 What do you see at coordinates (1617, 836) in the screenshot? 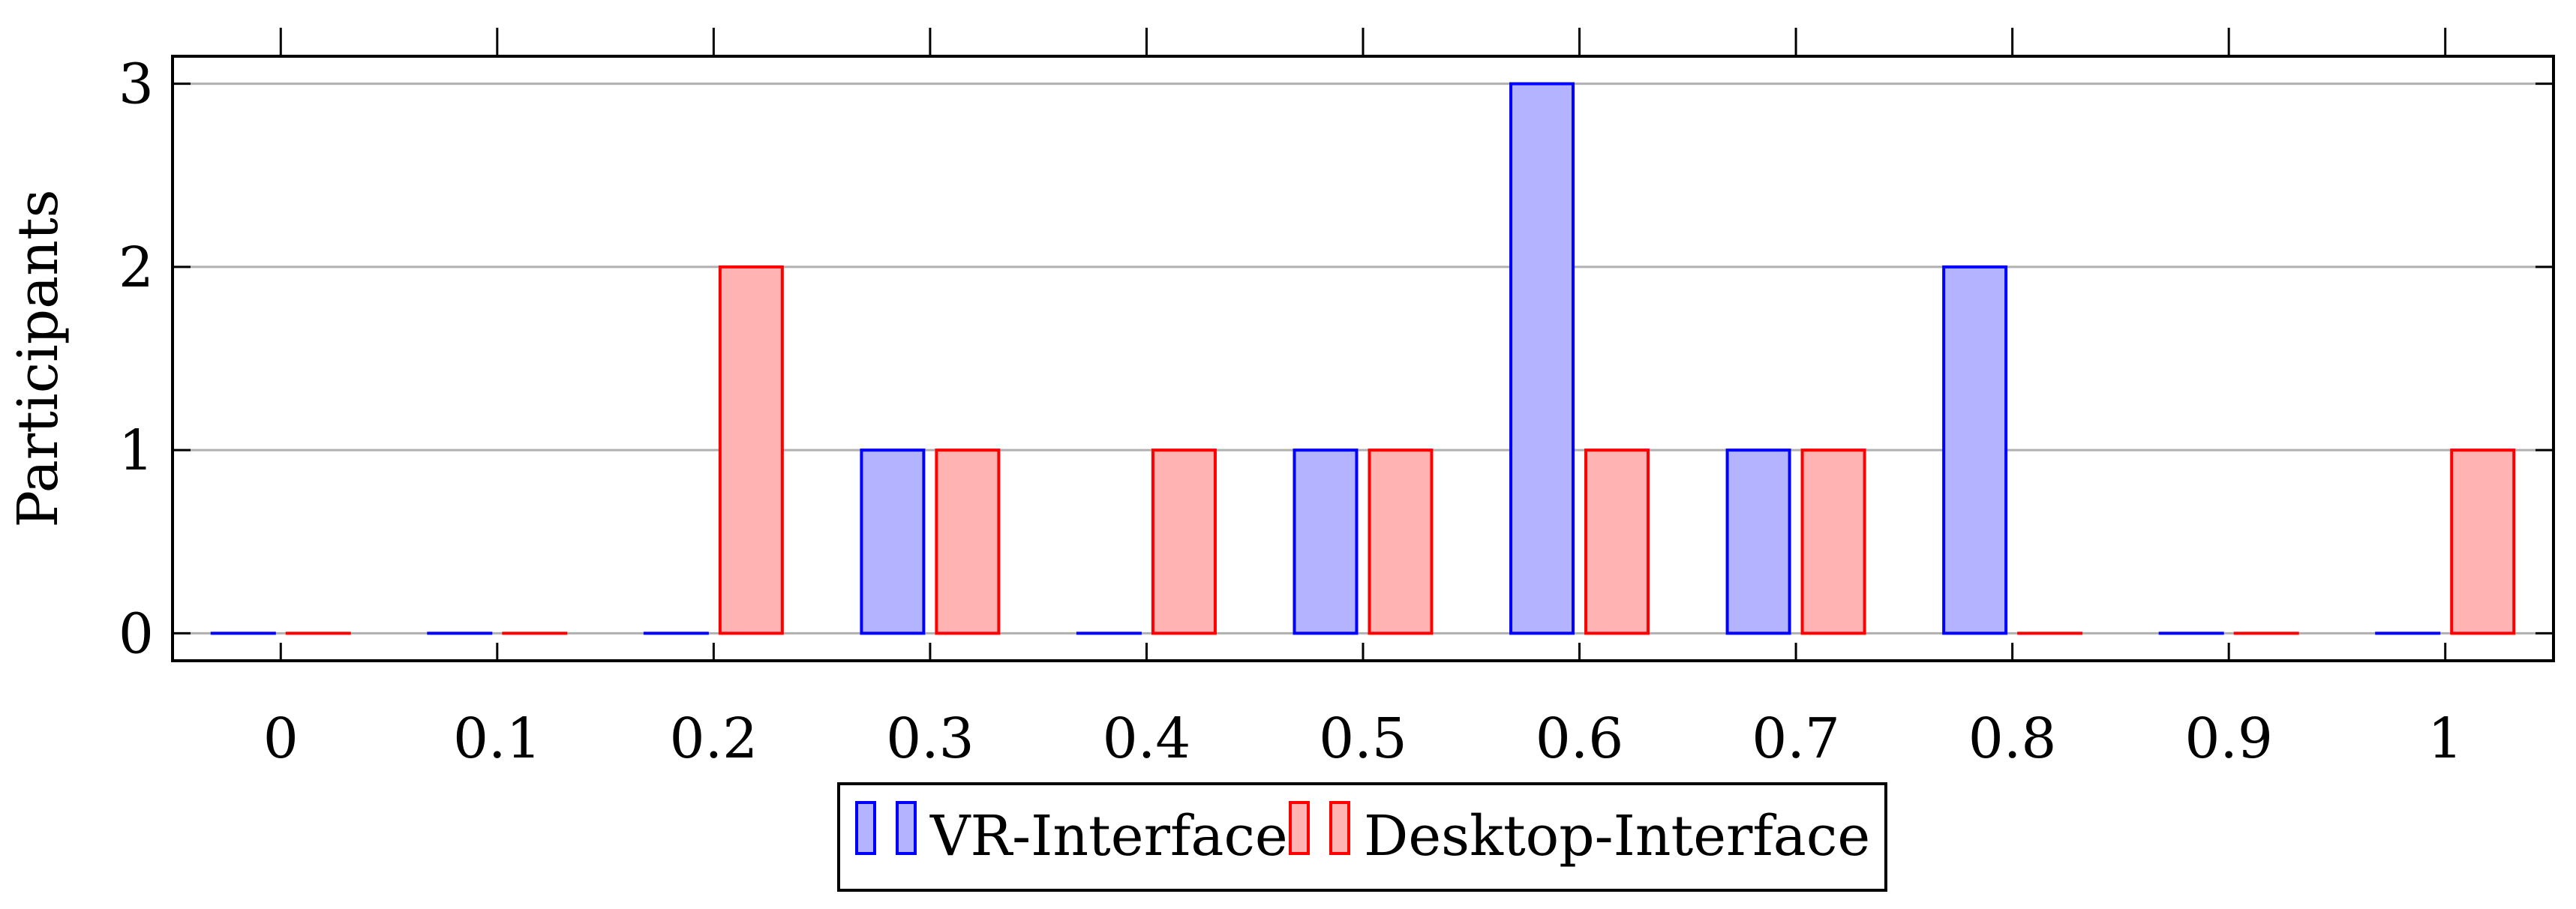
I see `legend-label: Desktop-Interface` at bounding box center [1617, 836].